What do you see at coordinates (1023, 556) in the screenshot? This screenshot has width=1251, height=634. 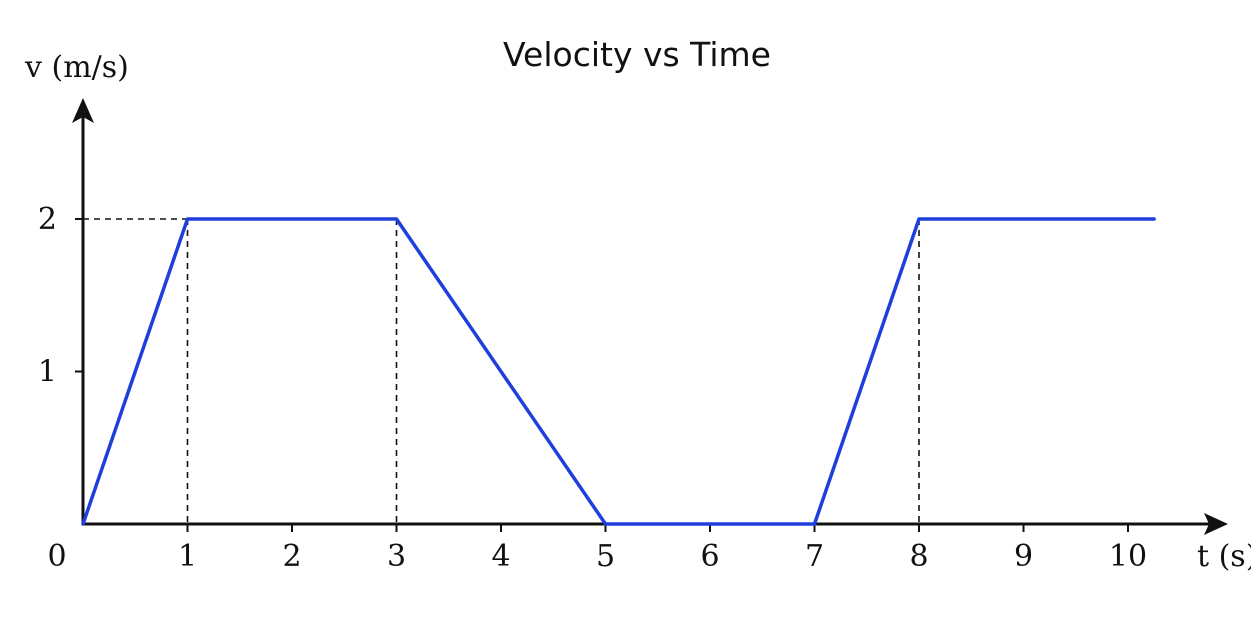 I see `x-tick-label: 9` at bounding box center [1023, 556].